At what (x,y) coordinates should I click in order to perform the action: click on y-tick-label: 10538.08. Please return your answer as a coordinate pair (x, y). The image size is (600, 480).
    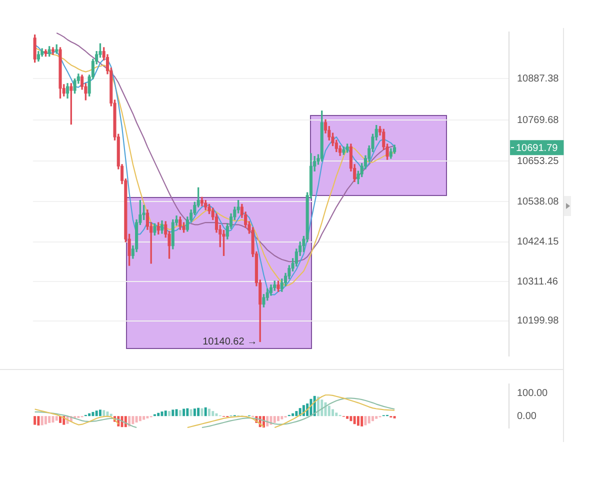
    Looking at the image, I should click on (538, 202).